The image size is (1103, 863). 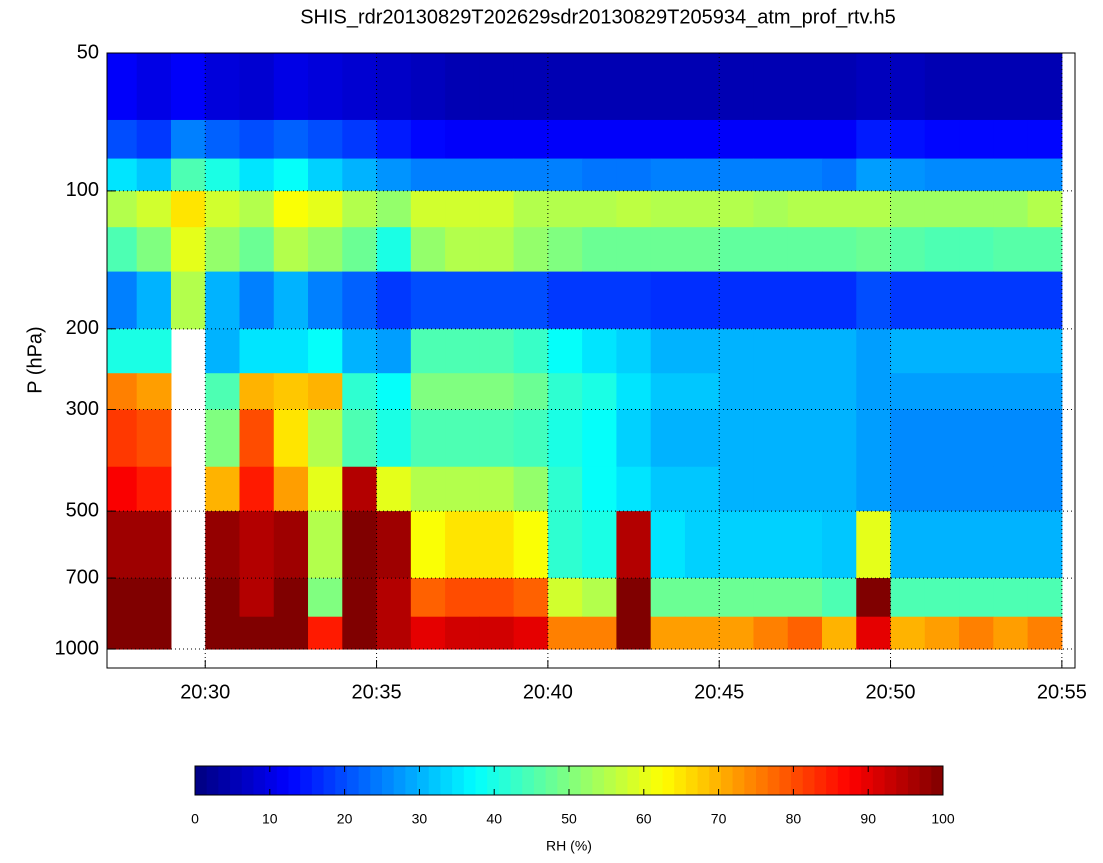 What do you see at coordinates (569, 819) in the screenshot?
I see `colorbar-tick-label: 50` at bounding box center [569, 819].